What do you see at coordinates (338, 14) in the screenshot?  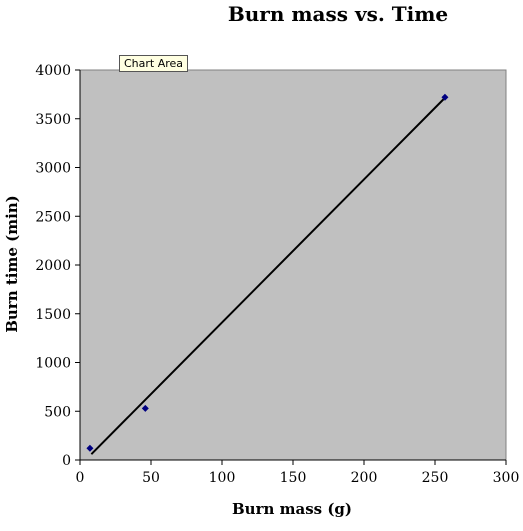 I see `chart-title: Burn mass vs. Time` at bounding box center [338, 14].